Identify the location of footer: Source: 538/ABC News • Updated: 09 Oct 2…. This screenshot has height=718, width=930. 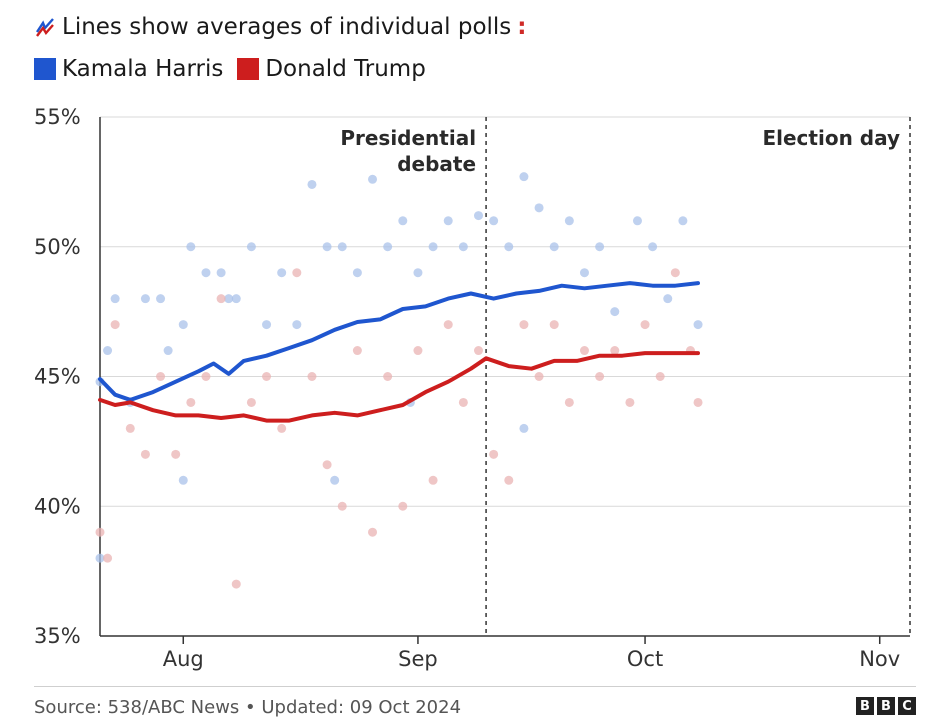
(475, 702).